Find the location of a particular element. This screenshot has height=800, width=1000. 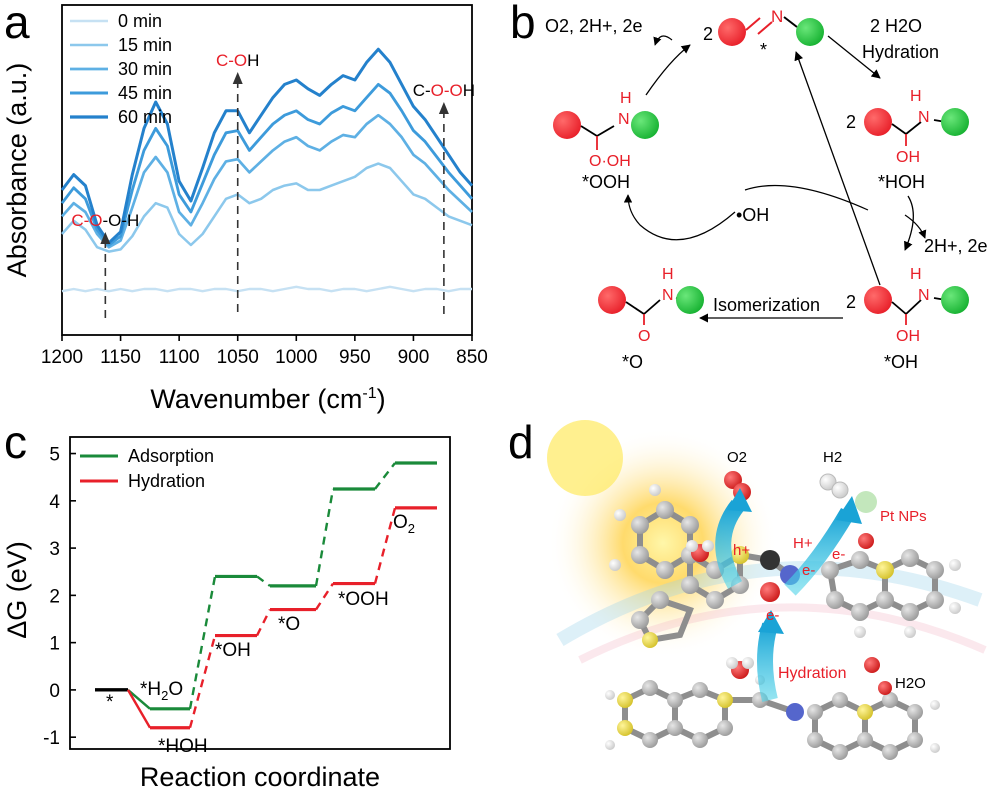

y-axis-label-c: ΔG (eV) is located at coordinates (17, 590).